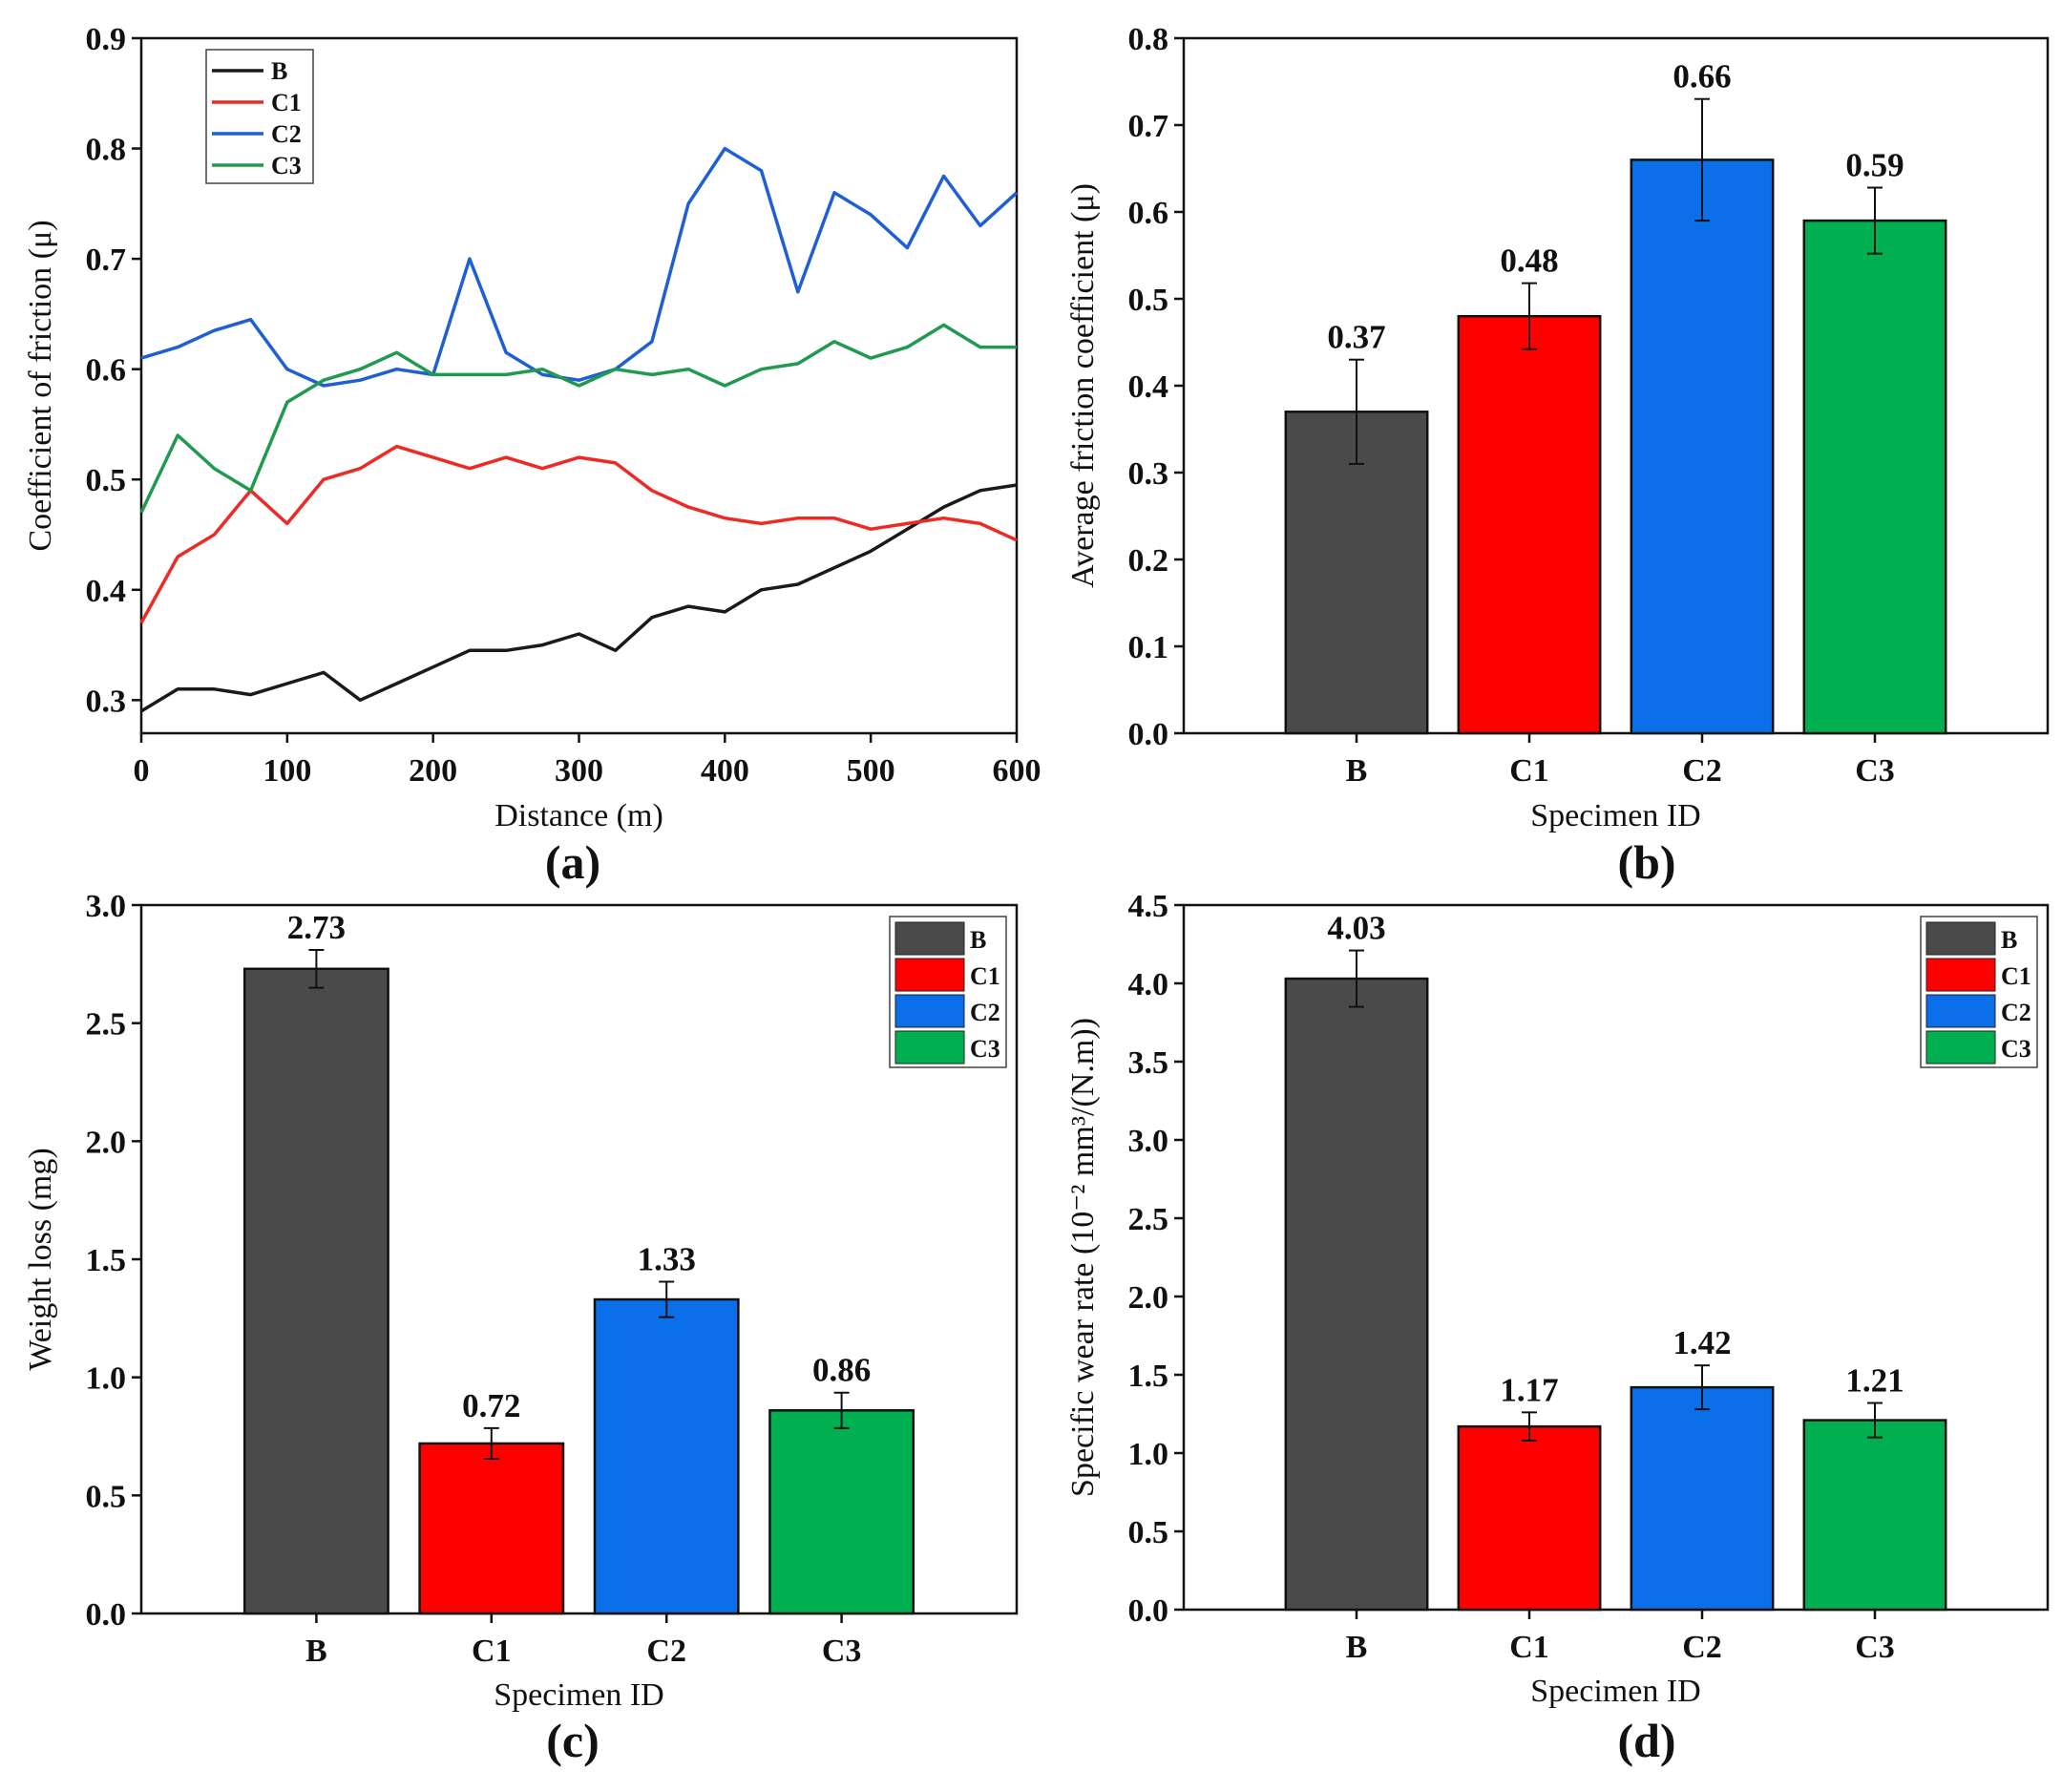 Image resolution: width=2062 pixels, height=1792 pixels. I want to click on bar-value-label: 0.59, so click(1874, 166).